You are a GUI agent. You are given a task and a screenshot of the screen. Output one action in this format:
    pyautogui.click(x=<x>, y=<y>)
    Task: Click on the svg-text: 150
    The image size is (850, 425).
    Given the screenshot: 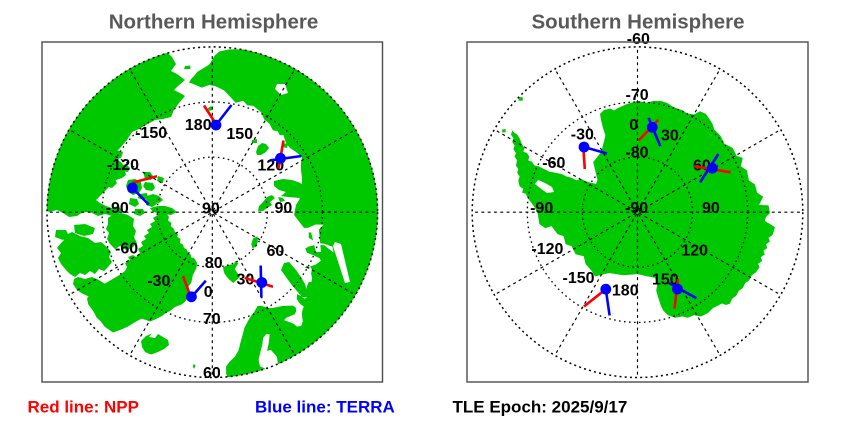 What is the action you would take?
    pyautogui.click(x=239, y=134)
    